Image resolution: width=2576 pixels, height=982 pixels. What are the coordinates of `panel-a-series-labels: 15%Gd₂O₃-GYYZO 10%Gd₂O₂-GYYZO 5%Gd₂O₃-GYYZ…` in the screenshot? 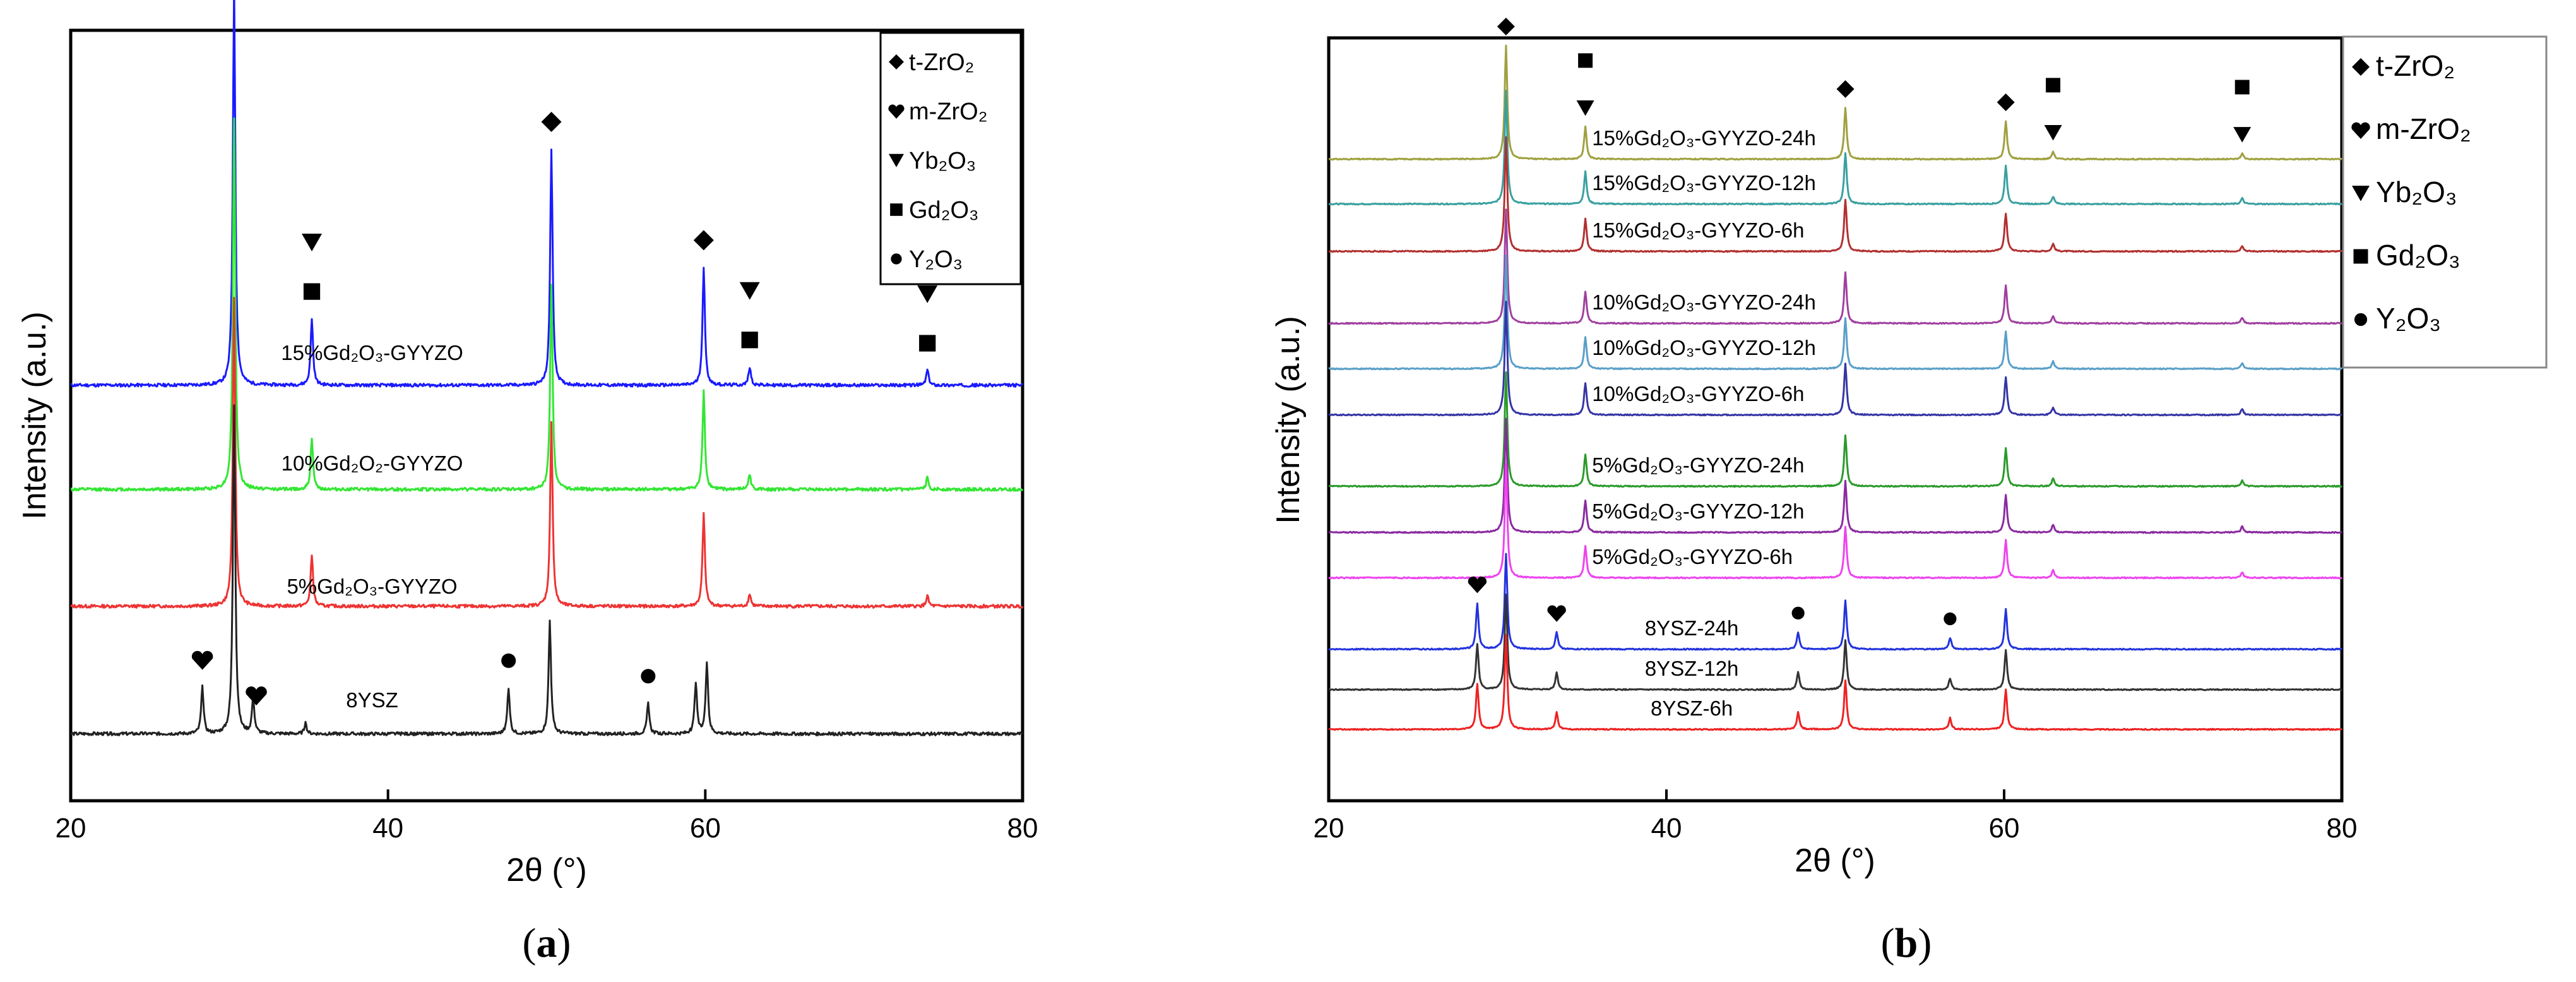 It's located at (372, 526).